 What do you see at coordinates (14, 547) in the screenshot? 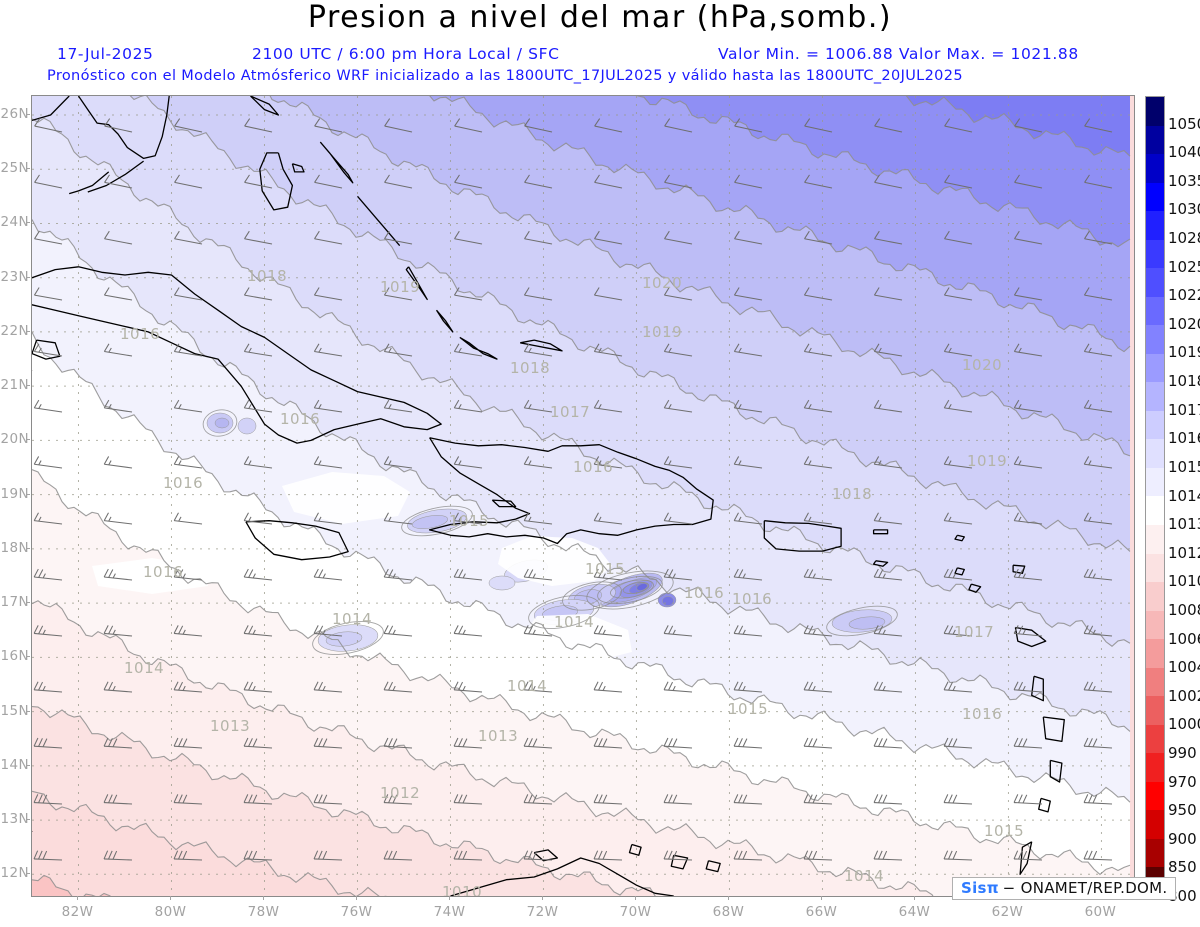
I see `lat-tick-18N: 18N` at bounding box center [14, 547].